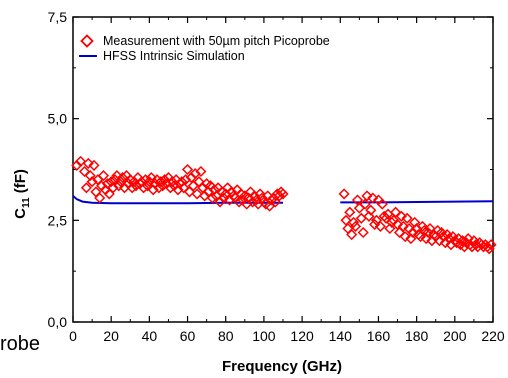  I want to click on x-tick-label: 160, so click(379, 336).